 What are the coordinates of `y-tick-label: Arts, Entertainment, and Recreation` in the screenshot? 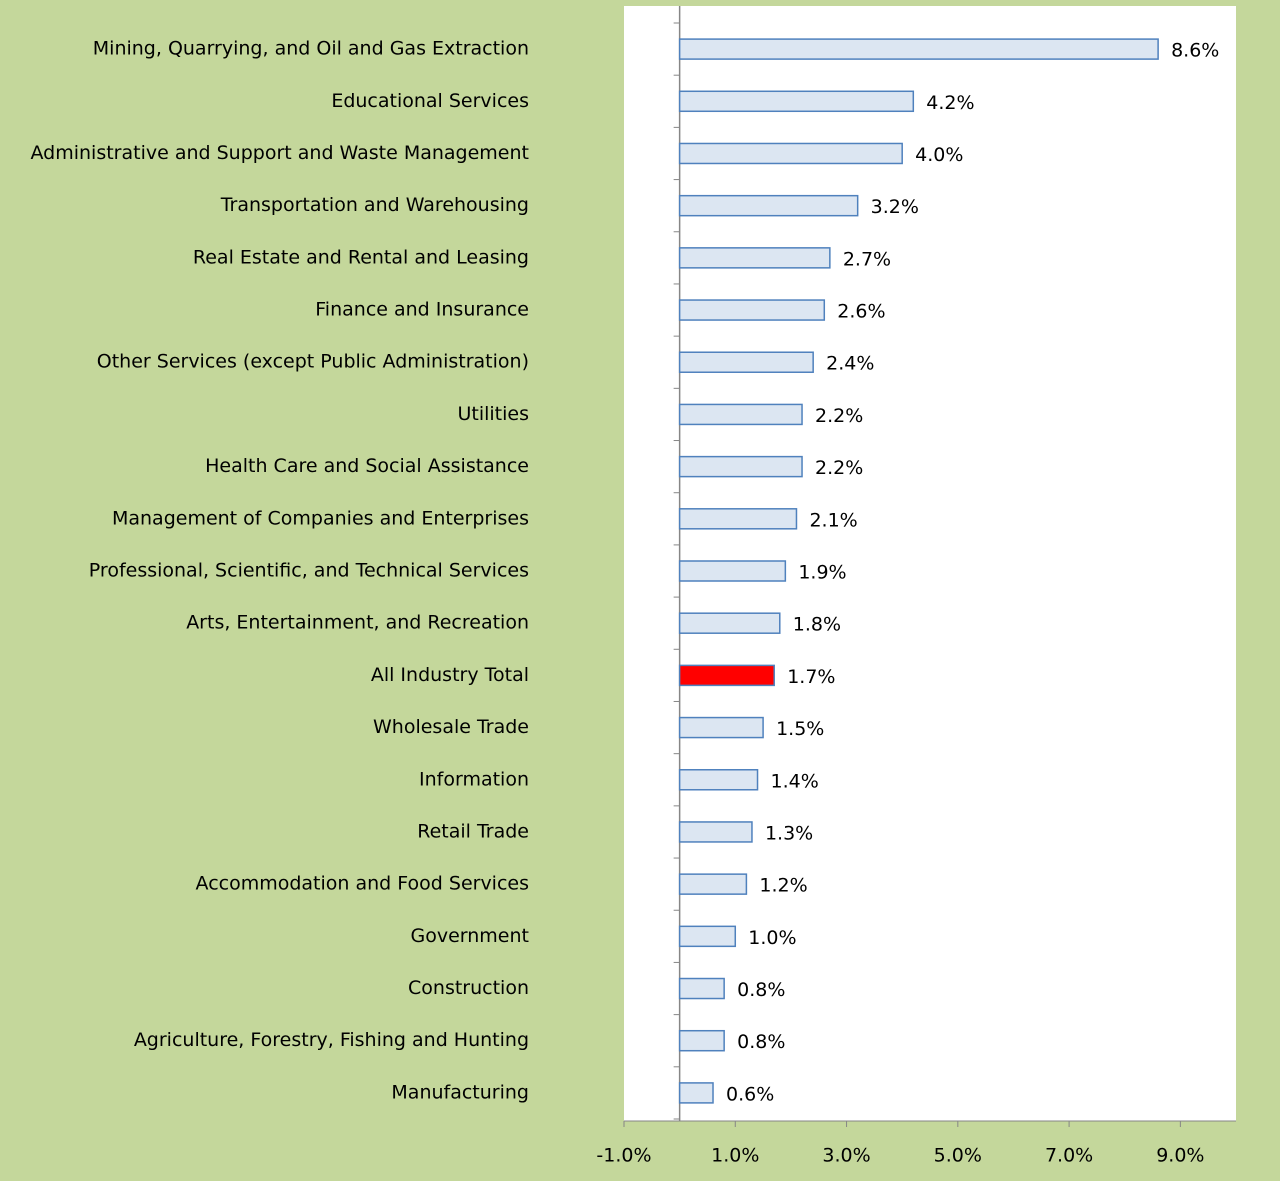 It's located at (357, 623).